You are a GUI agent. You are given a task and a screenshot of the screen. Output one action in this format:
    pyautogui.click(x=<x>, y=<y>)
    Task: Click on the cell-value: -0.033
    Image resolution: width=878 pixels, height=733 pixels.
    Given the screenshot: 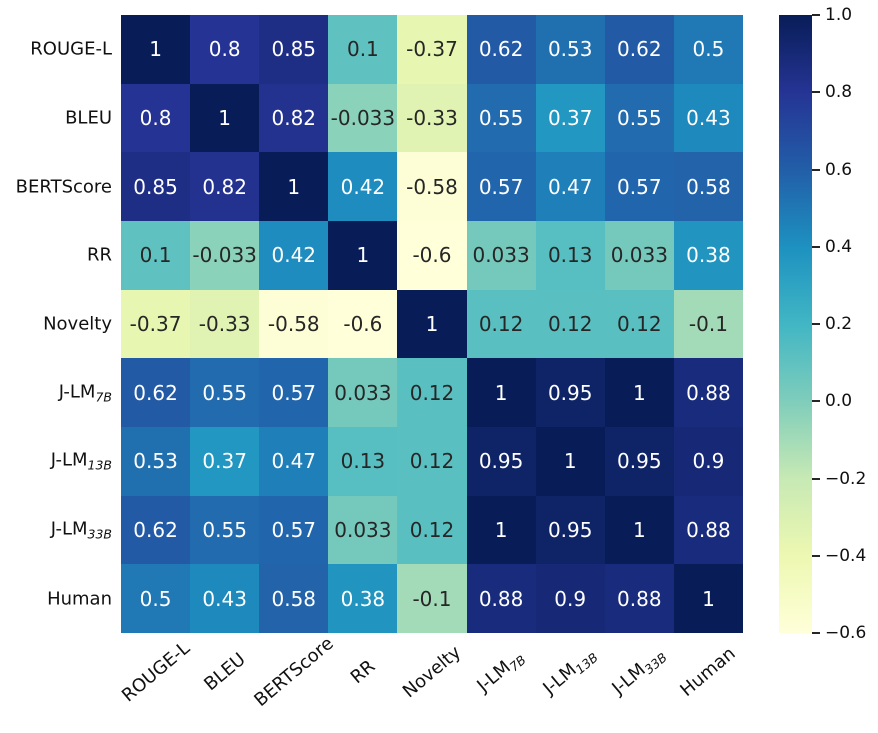 What is the action you would take?
    pyautogui.click(x=363, y=117)
    